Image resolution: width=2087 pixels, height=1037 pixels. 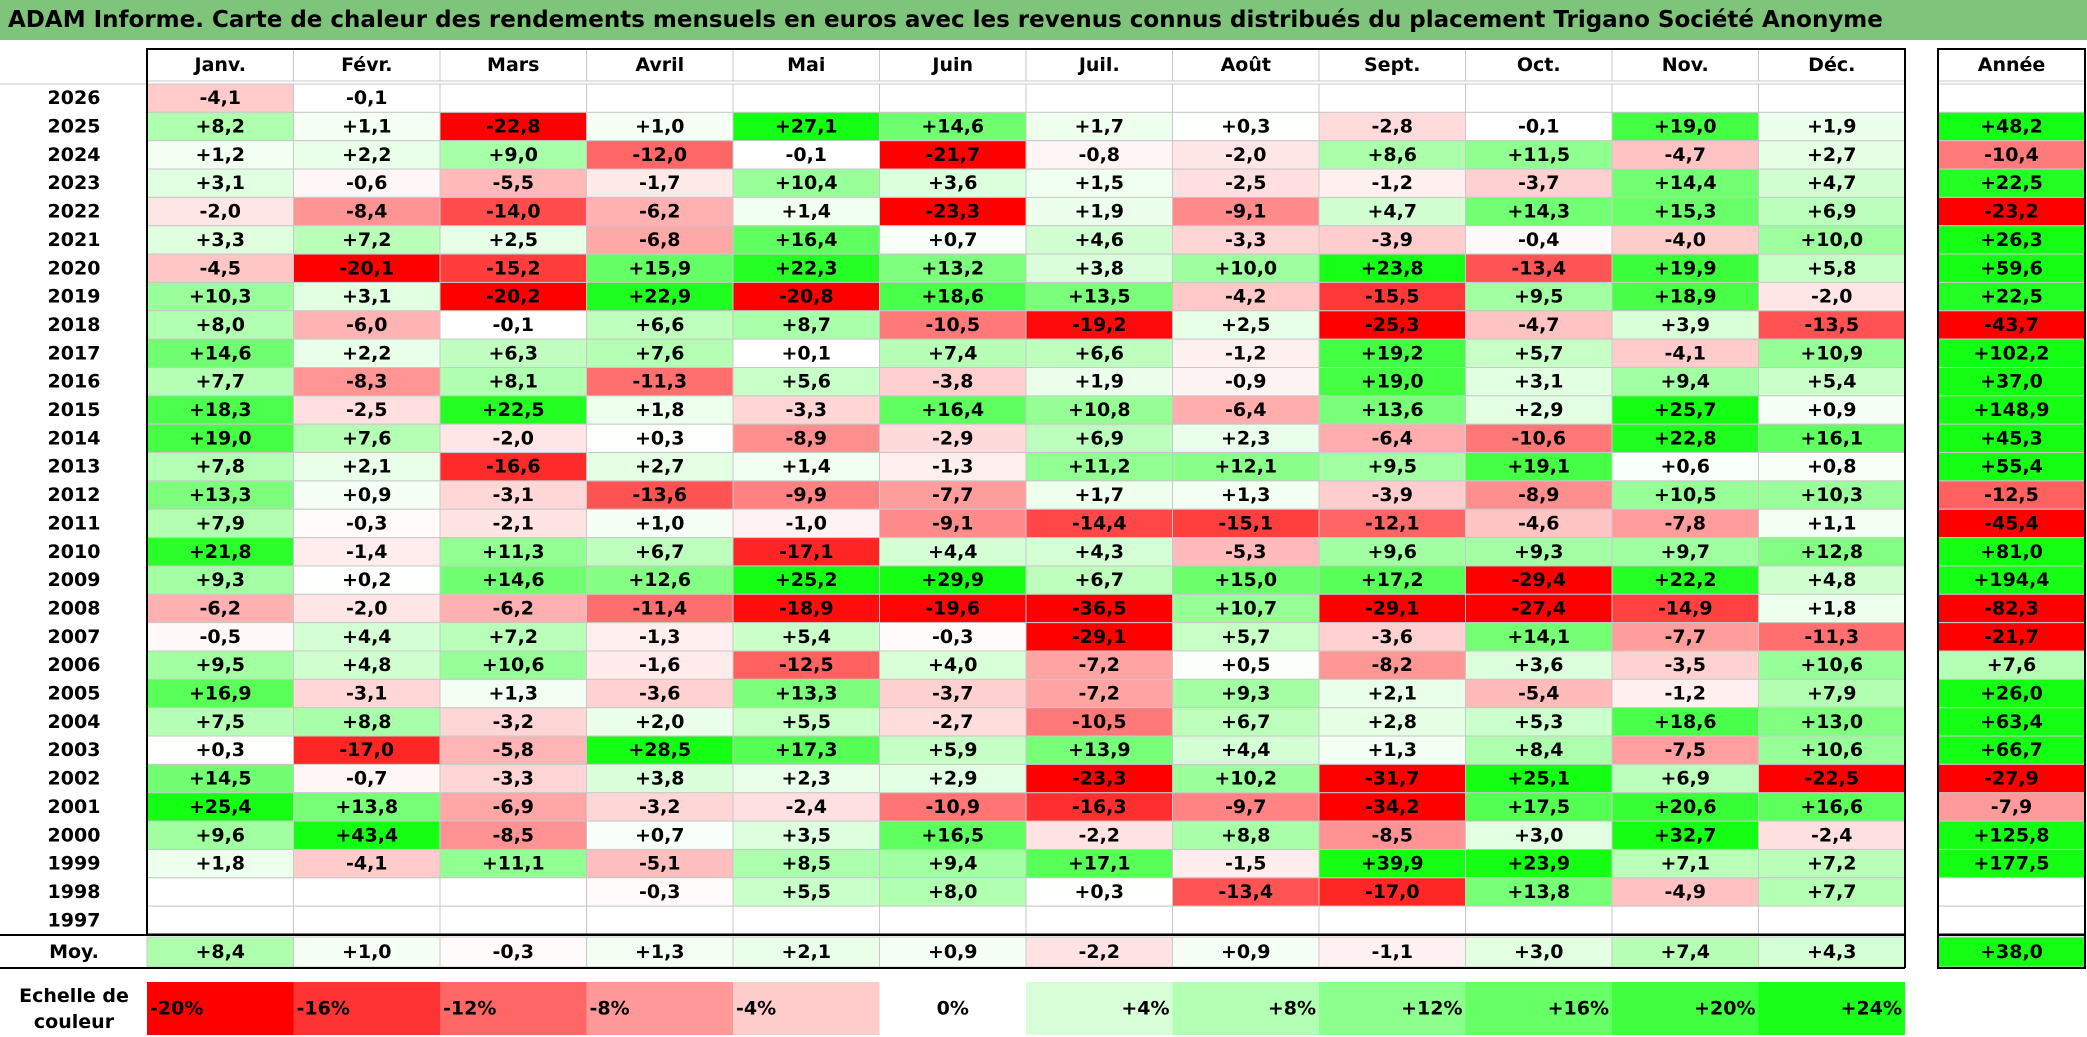 I want to click on average-annual-border, so click(x=2011, y=951).